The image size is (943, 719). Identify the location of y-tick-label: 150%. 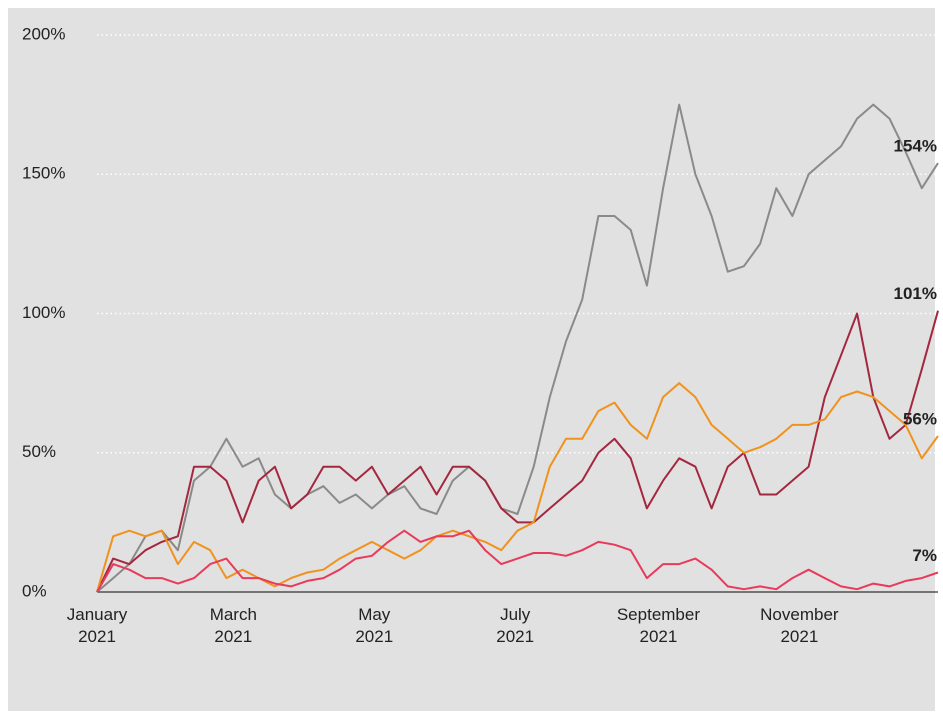
(43, 173).